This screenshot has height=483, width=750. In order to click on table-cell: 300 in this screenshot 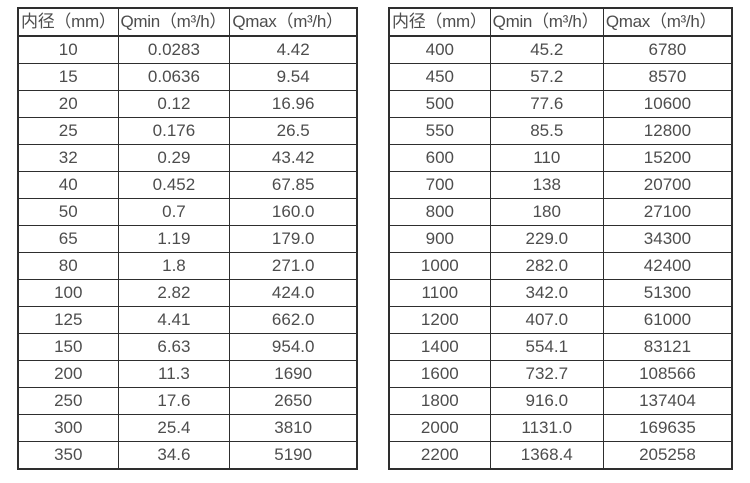, I will do `click(68, 428)`.